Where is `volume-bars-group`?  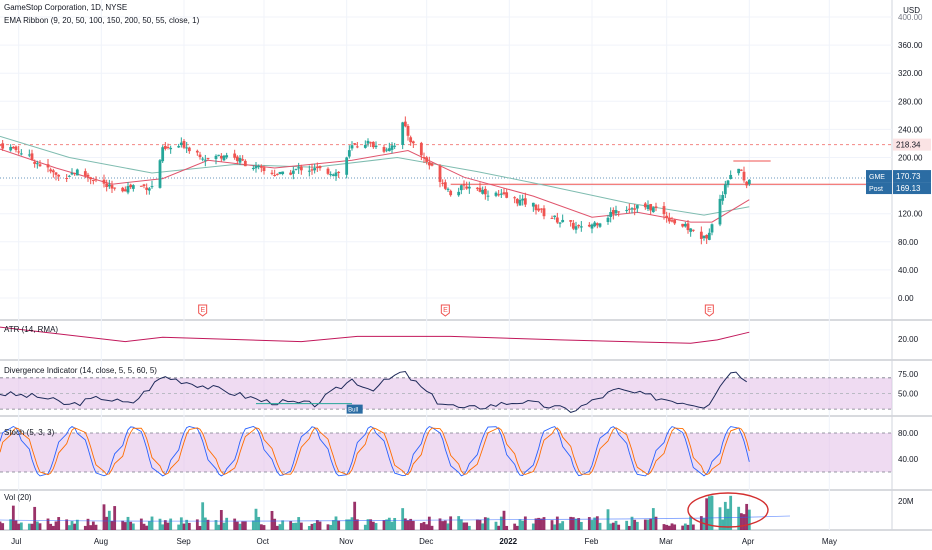
volume-bars-group is located at coordinates (375, 512).